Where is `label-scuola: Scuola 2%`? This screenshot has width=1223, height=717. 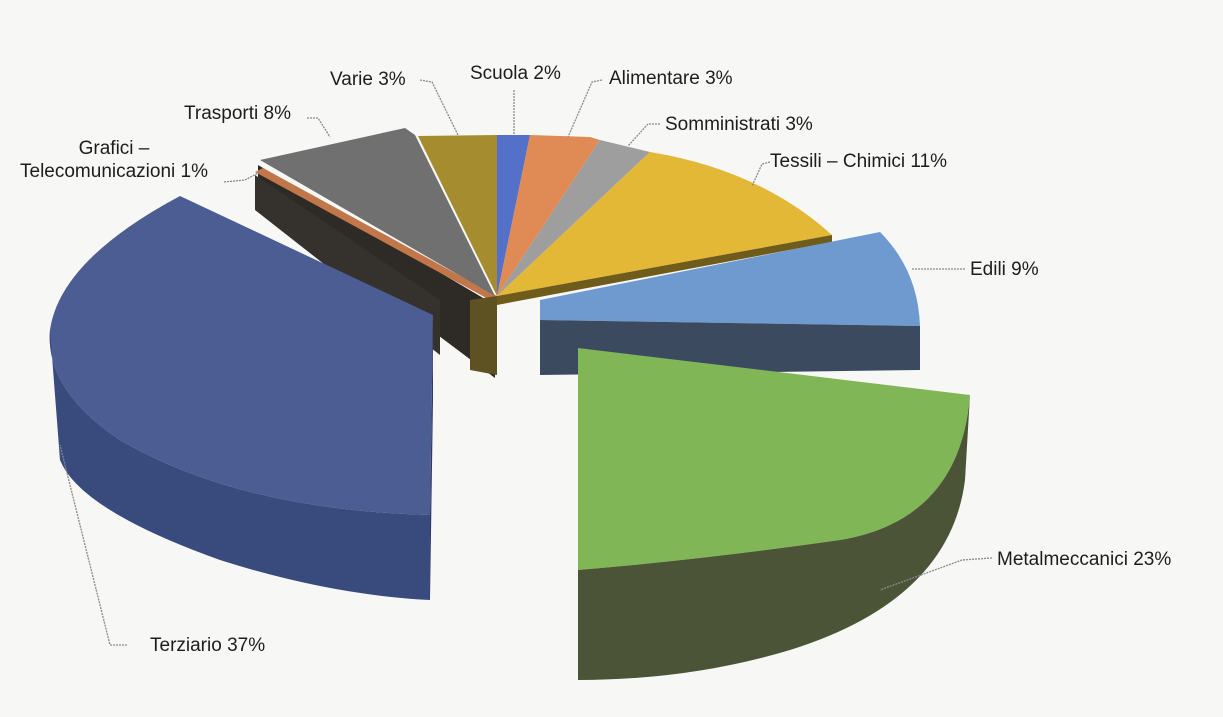
label-scuola: Scuola 2% is located at coordinates (515, 73).